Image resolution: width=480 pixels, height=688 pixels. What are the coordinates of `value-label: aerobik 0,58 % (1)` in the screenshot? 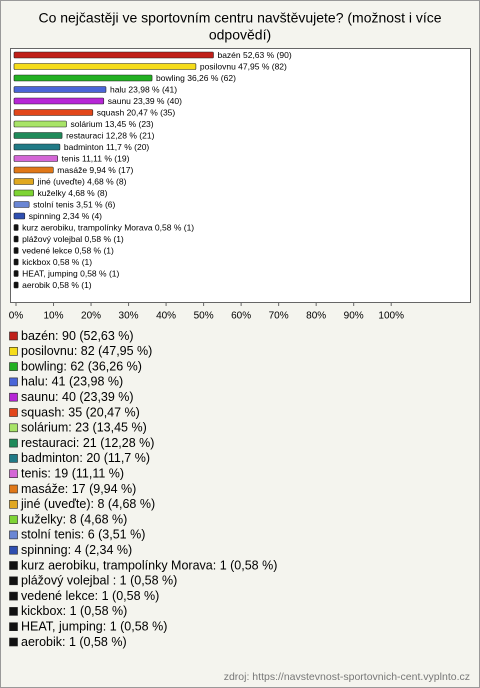 It's located at (57, 285).